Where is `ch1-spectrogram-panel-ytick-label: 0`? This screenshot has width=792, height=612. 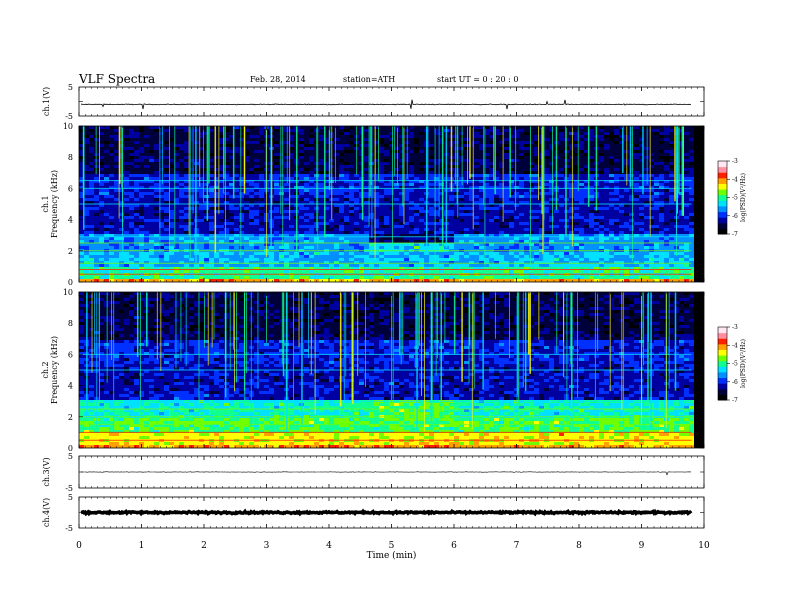 ch1-spectrogram-panel-ytick-label: 0 is located at coordinates (70, 282).